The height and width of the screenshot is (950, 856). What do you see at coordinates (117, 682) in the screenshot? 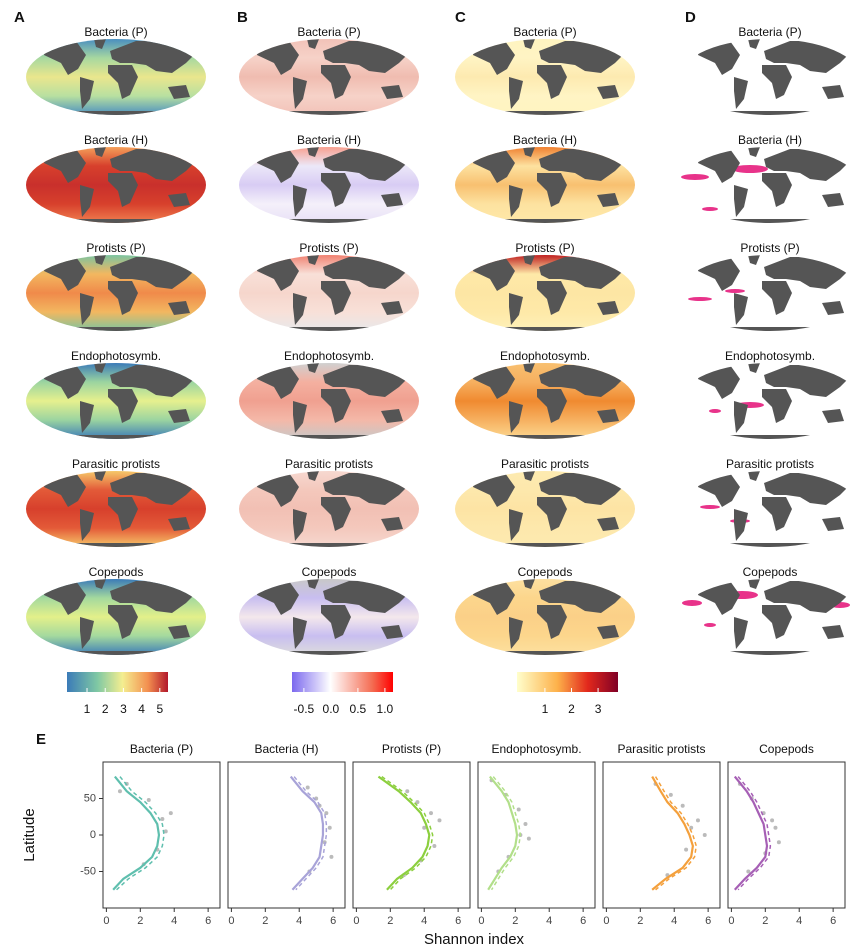
I see `colorbar` at bounding box center [117, 682].